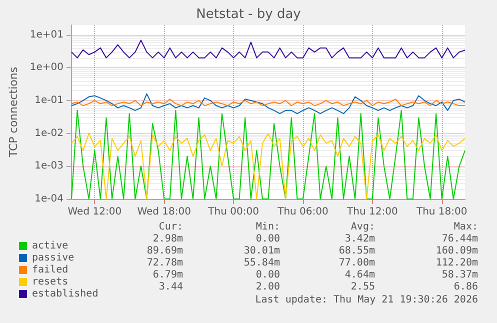 The height and width of the screenshot is (323, 497). What do you see at coordinates (167, 275) in the screenshot?
I see `text: 6.79m` at bounding box center [167, 275].